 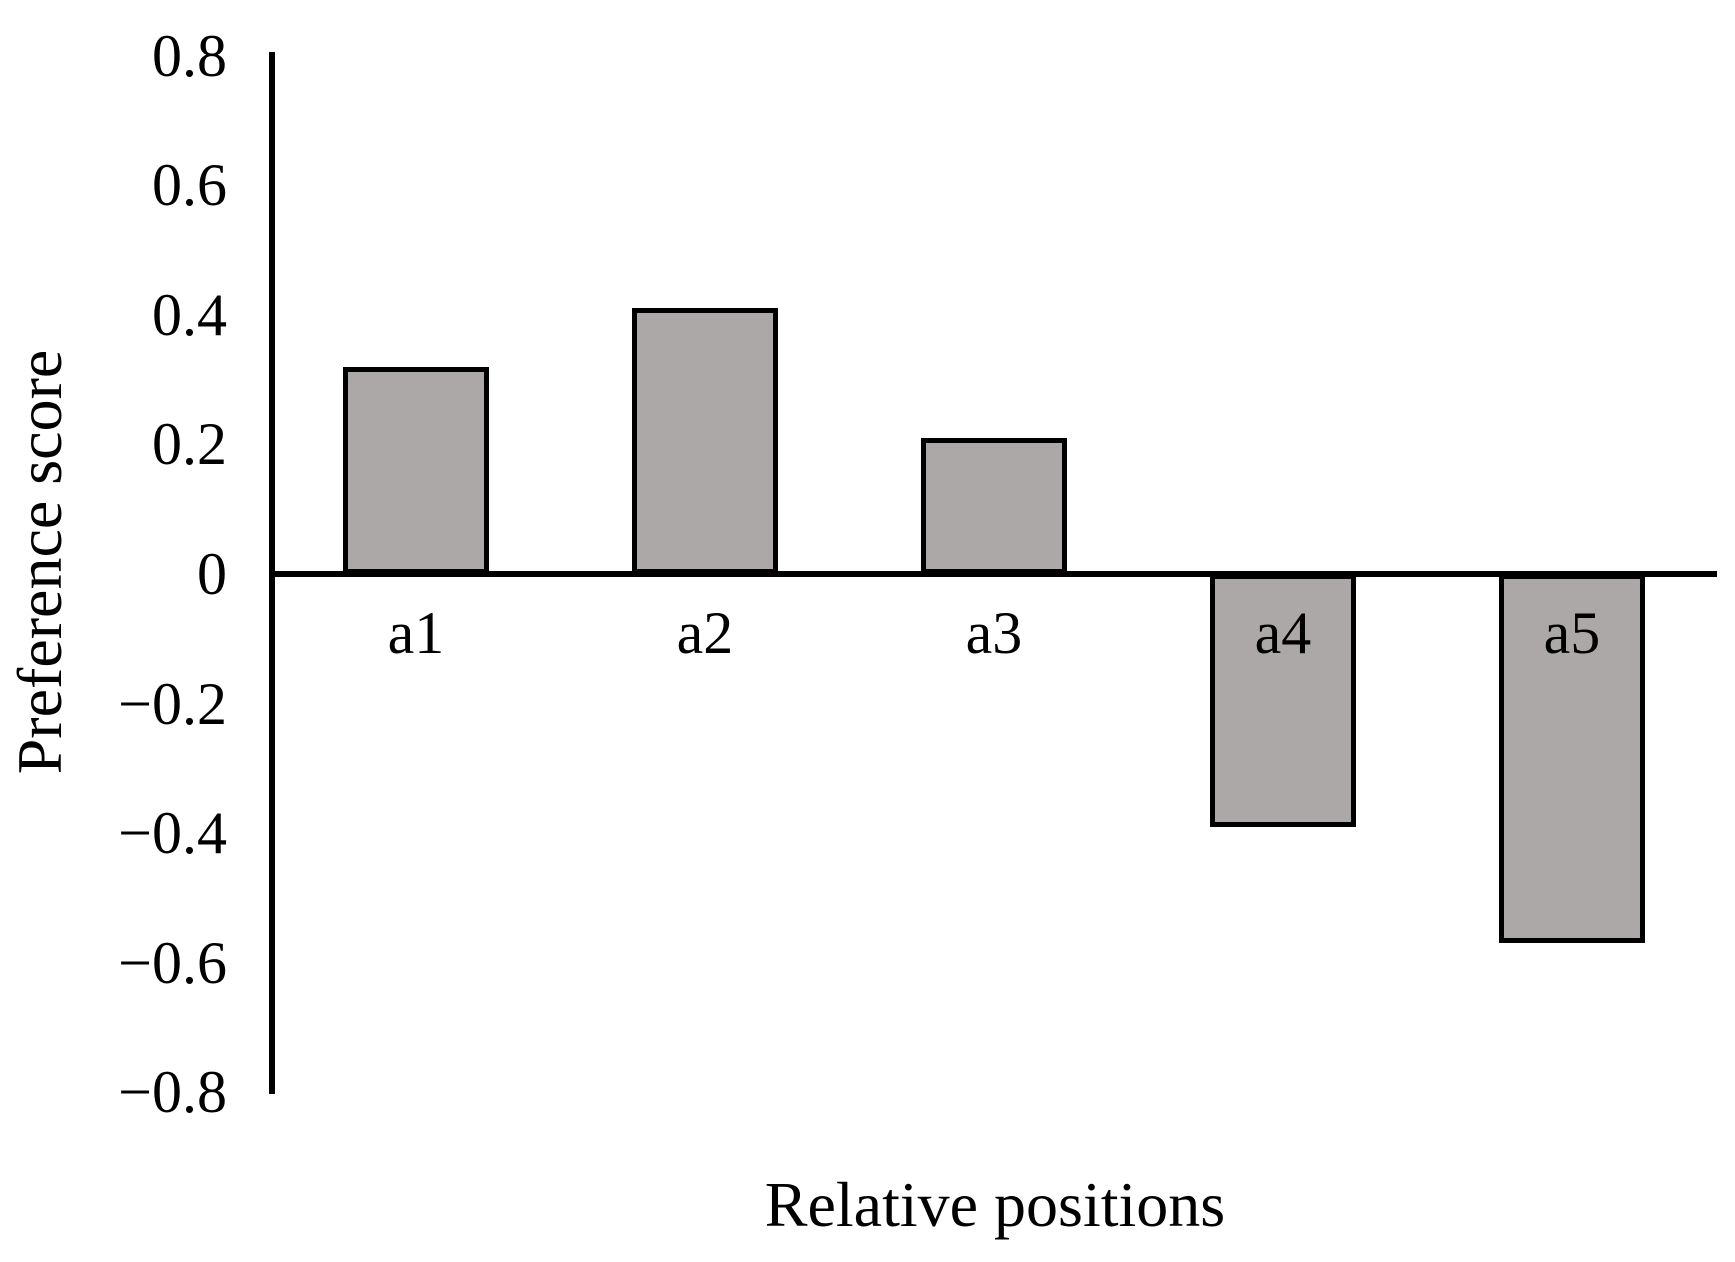 What do you see at coordinates (189, 55) in the screenshot?
I see `y-tick-label-0.8: 0.8` at bounding box center [189, 55].